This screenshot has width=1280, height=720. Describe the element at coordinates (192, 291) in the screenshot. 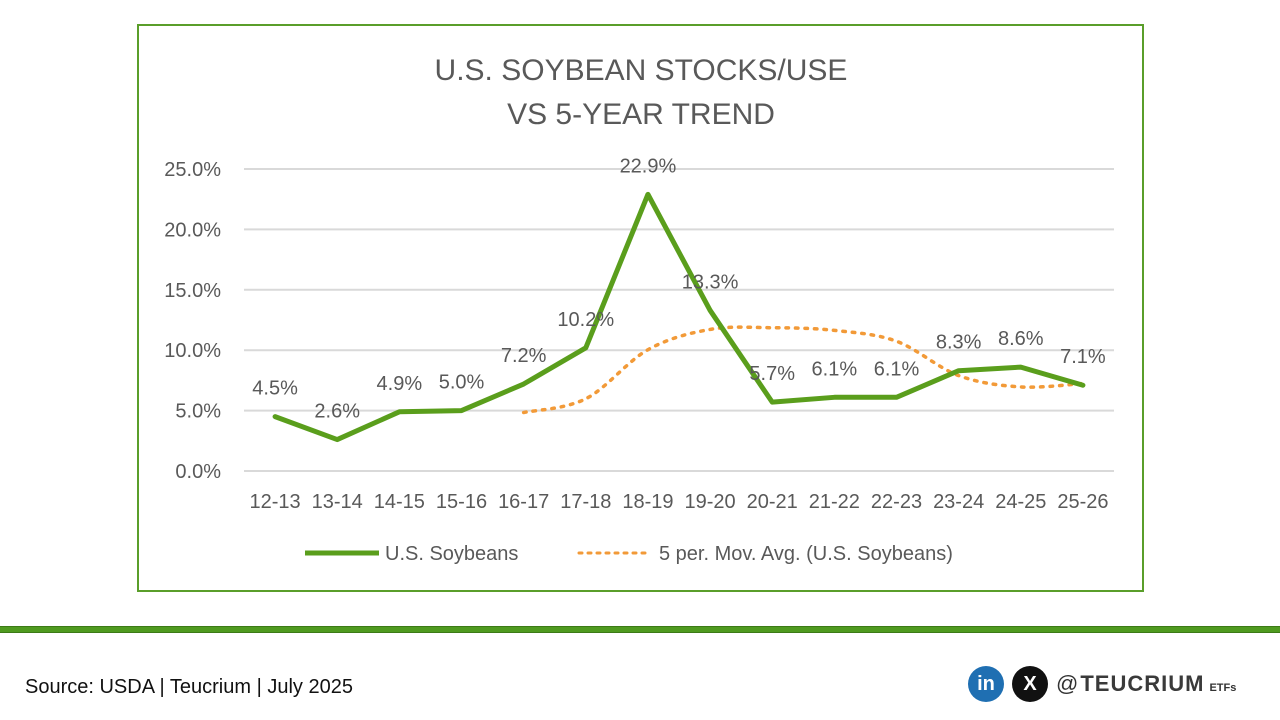

I see `y-tick-label: 15.0%` at that location.